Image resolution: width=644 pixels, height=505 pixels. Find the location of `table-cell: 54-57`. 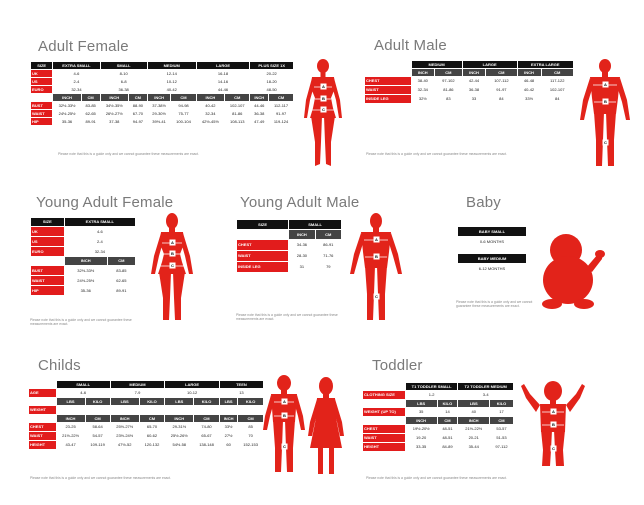

table-cell: 54-57 is located at coordinates (97, 435).